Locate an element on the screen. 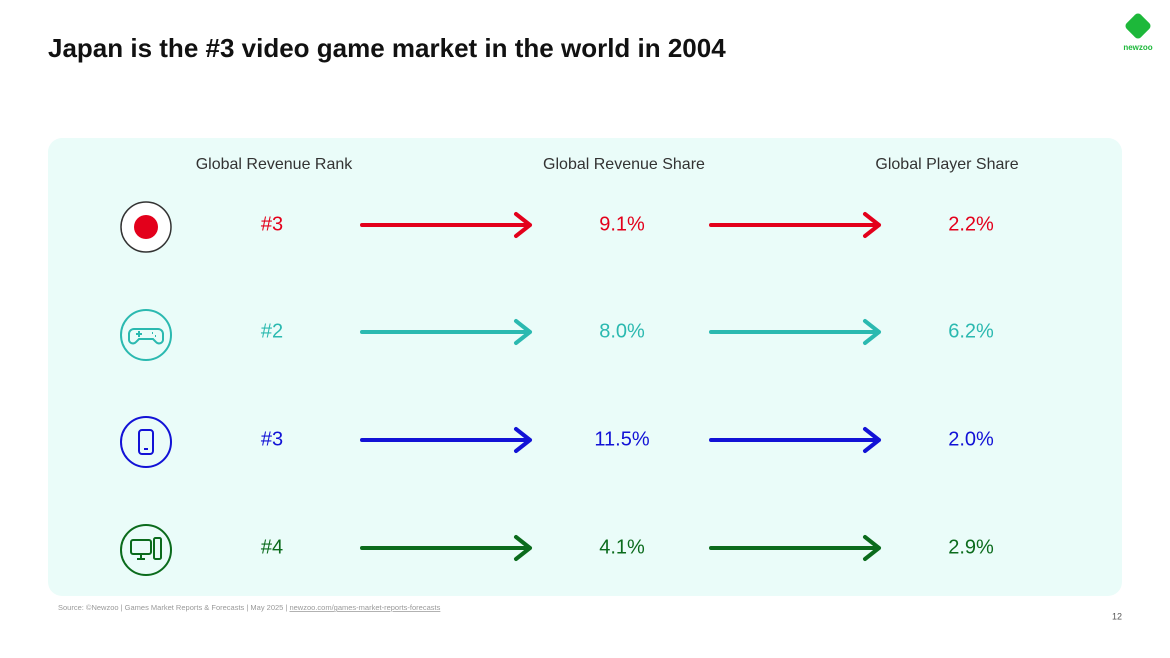  pc-icon is located at coordinates (146, 550).